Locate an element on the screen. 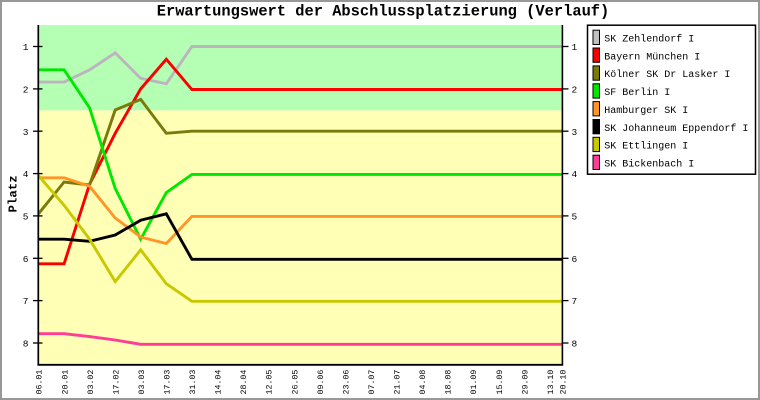 Image resolution: width=760 pixels, height=400 pixels. svg-text: 14.04 is located at coordinates (219, 382).